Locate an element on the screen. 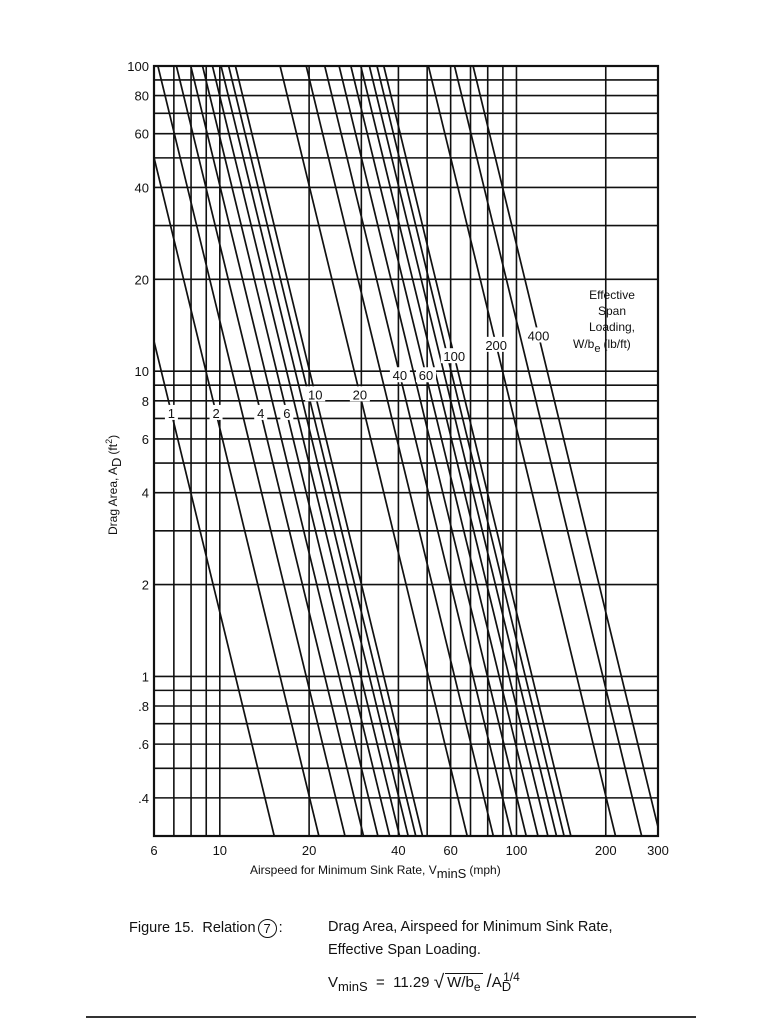  legend-title: Effective Span Loading, W/be (lb/ft) is located at coordinates (604, 321).